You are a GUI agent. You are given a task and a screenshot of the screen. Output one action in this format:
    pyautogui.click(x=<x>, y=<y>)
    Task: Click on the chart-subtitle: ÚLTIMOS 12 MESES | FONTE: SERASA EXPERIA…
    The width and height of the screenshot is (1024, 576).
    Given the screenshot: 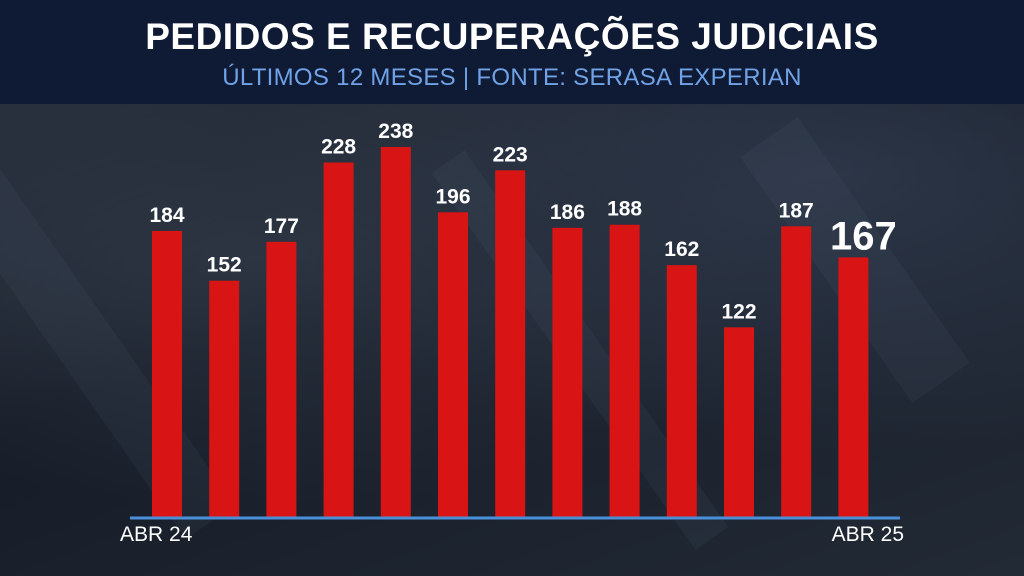 What is the action you would take?
    pyautogui.click(x=512, y=77)
    